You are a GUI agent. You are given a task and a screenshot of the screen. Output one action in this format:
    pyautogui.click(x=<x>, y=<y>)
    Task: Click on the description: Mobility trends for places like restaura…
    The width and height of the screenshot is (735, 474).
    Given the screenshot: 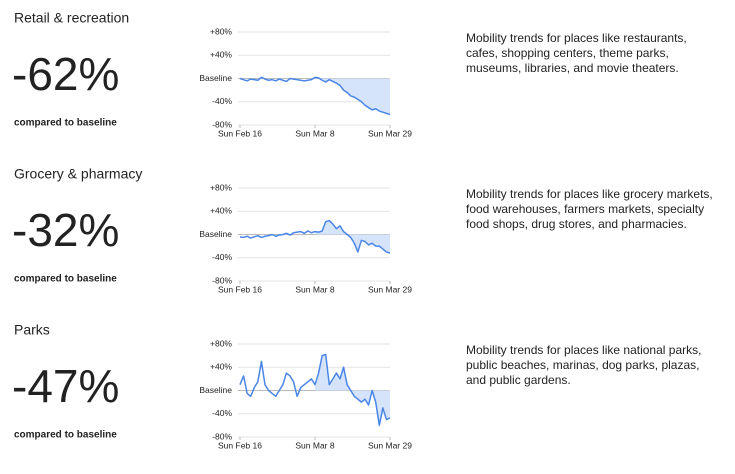 What is the action you would take?
    pyautogui.click(x=576, y=53)
    